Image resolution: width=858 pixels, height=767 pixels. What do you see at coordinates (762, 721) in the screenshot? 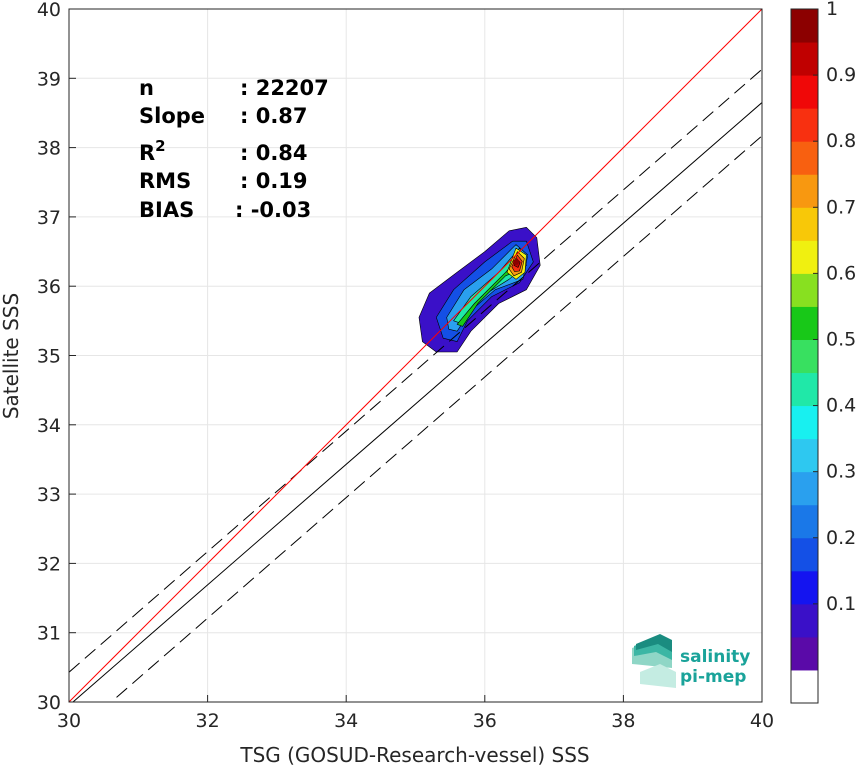
I see `x-tick-label-5: 40` at bounding box center [762, 721].